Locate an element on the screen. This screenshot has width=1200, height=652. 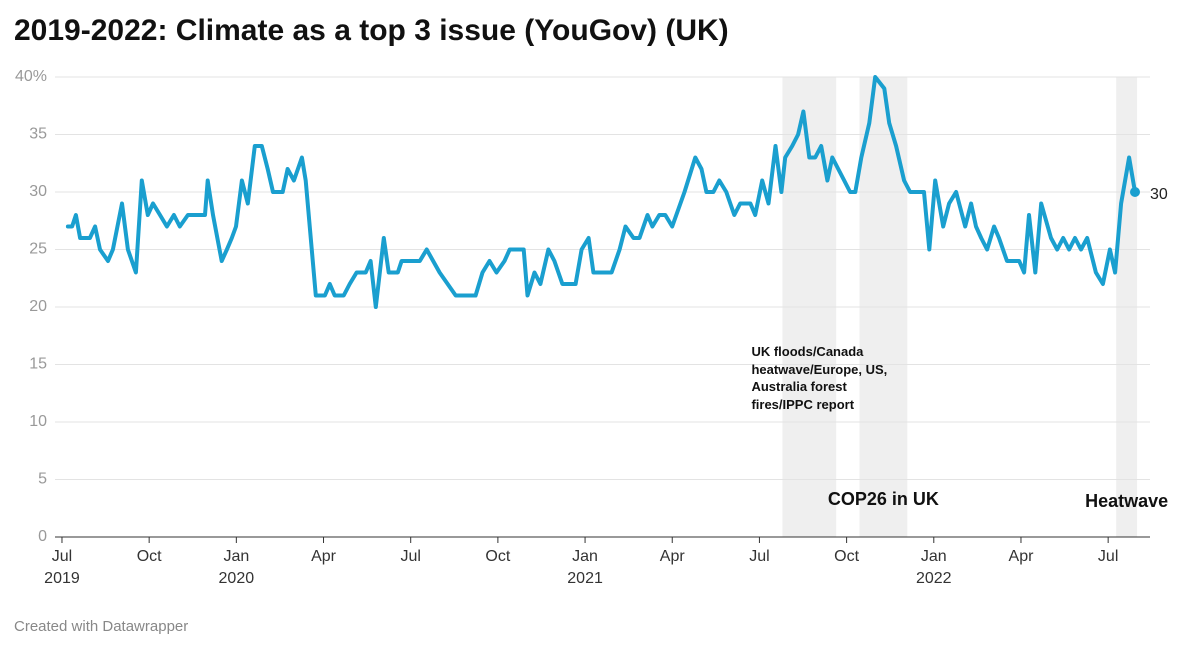
footer: Created with Datawrapper is located at coordinates (101, 626).